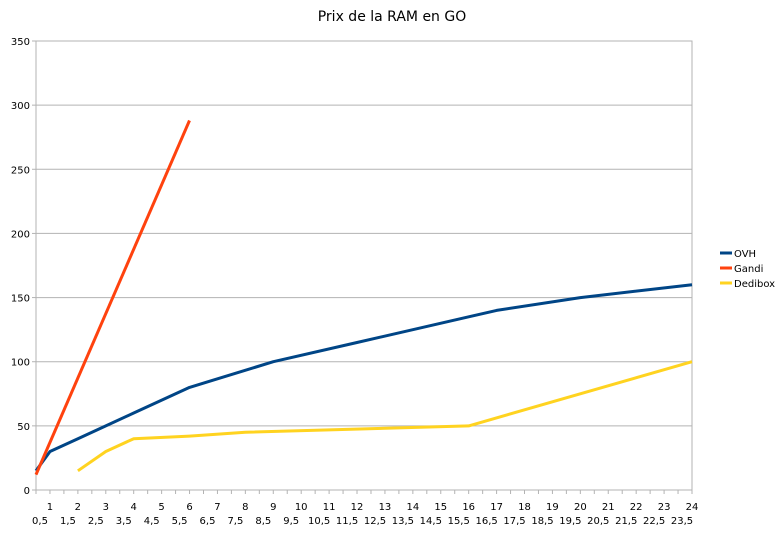 The image size is (783, 539). What do you see at coordinates (96, 521) in the screenshot?
I see `x-tick-label: 2,5` at bounding box center [96, 521].